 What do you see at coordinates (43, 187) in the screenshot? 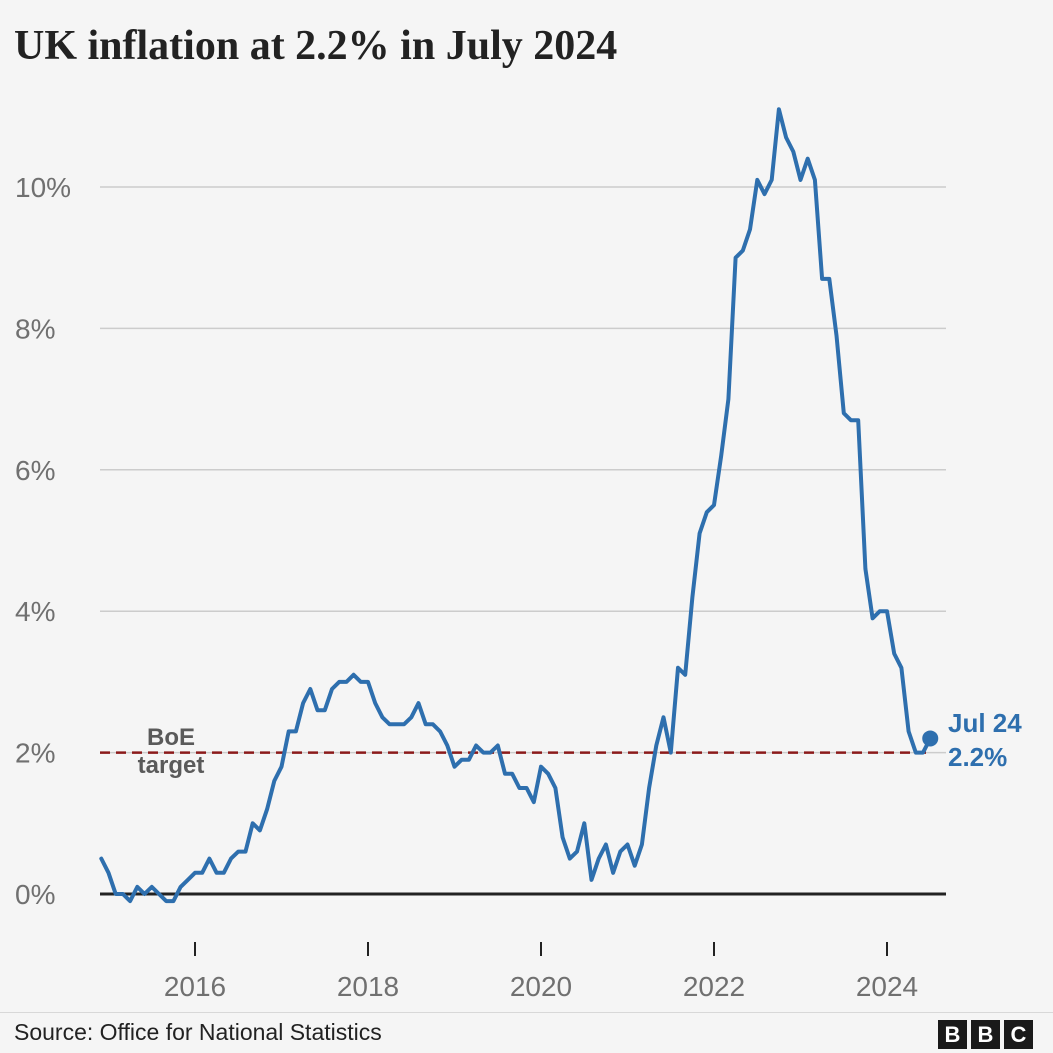
I see `y-tick-label: 10%` at bounding box center [43, 187].